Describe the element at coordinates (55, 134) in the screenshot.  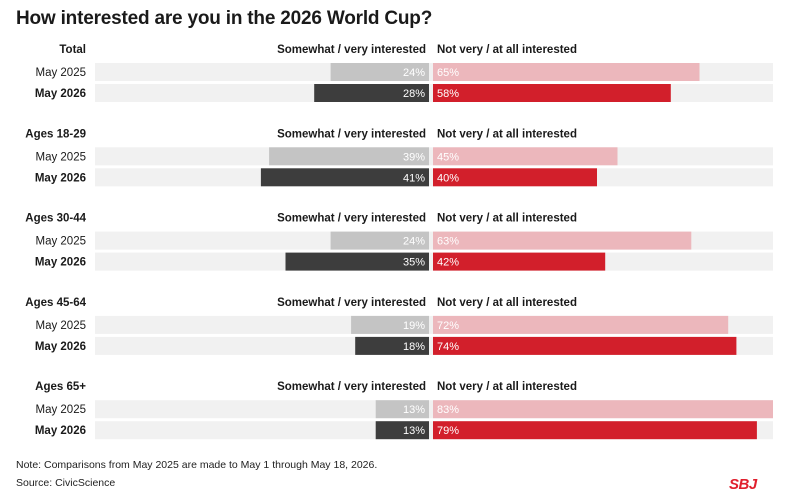
I see `group-label: Ages 18-29` at that location.